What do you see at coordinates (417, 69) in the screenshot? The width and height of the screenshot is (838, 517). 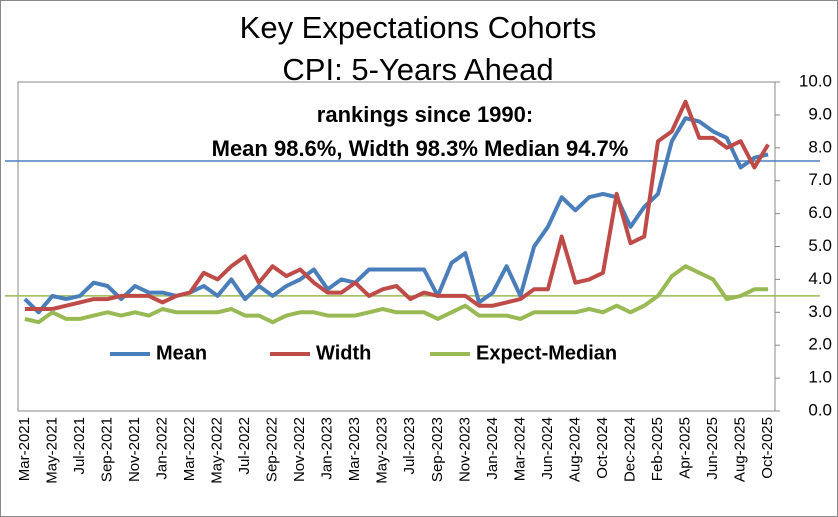 I see `chart-title: CPI: 5-Years Ahead` at bounding box center [417, 69].